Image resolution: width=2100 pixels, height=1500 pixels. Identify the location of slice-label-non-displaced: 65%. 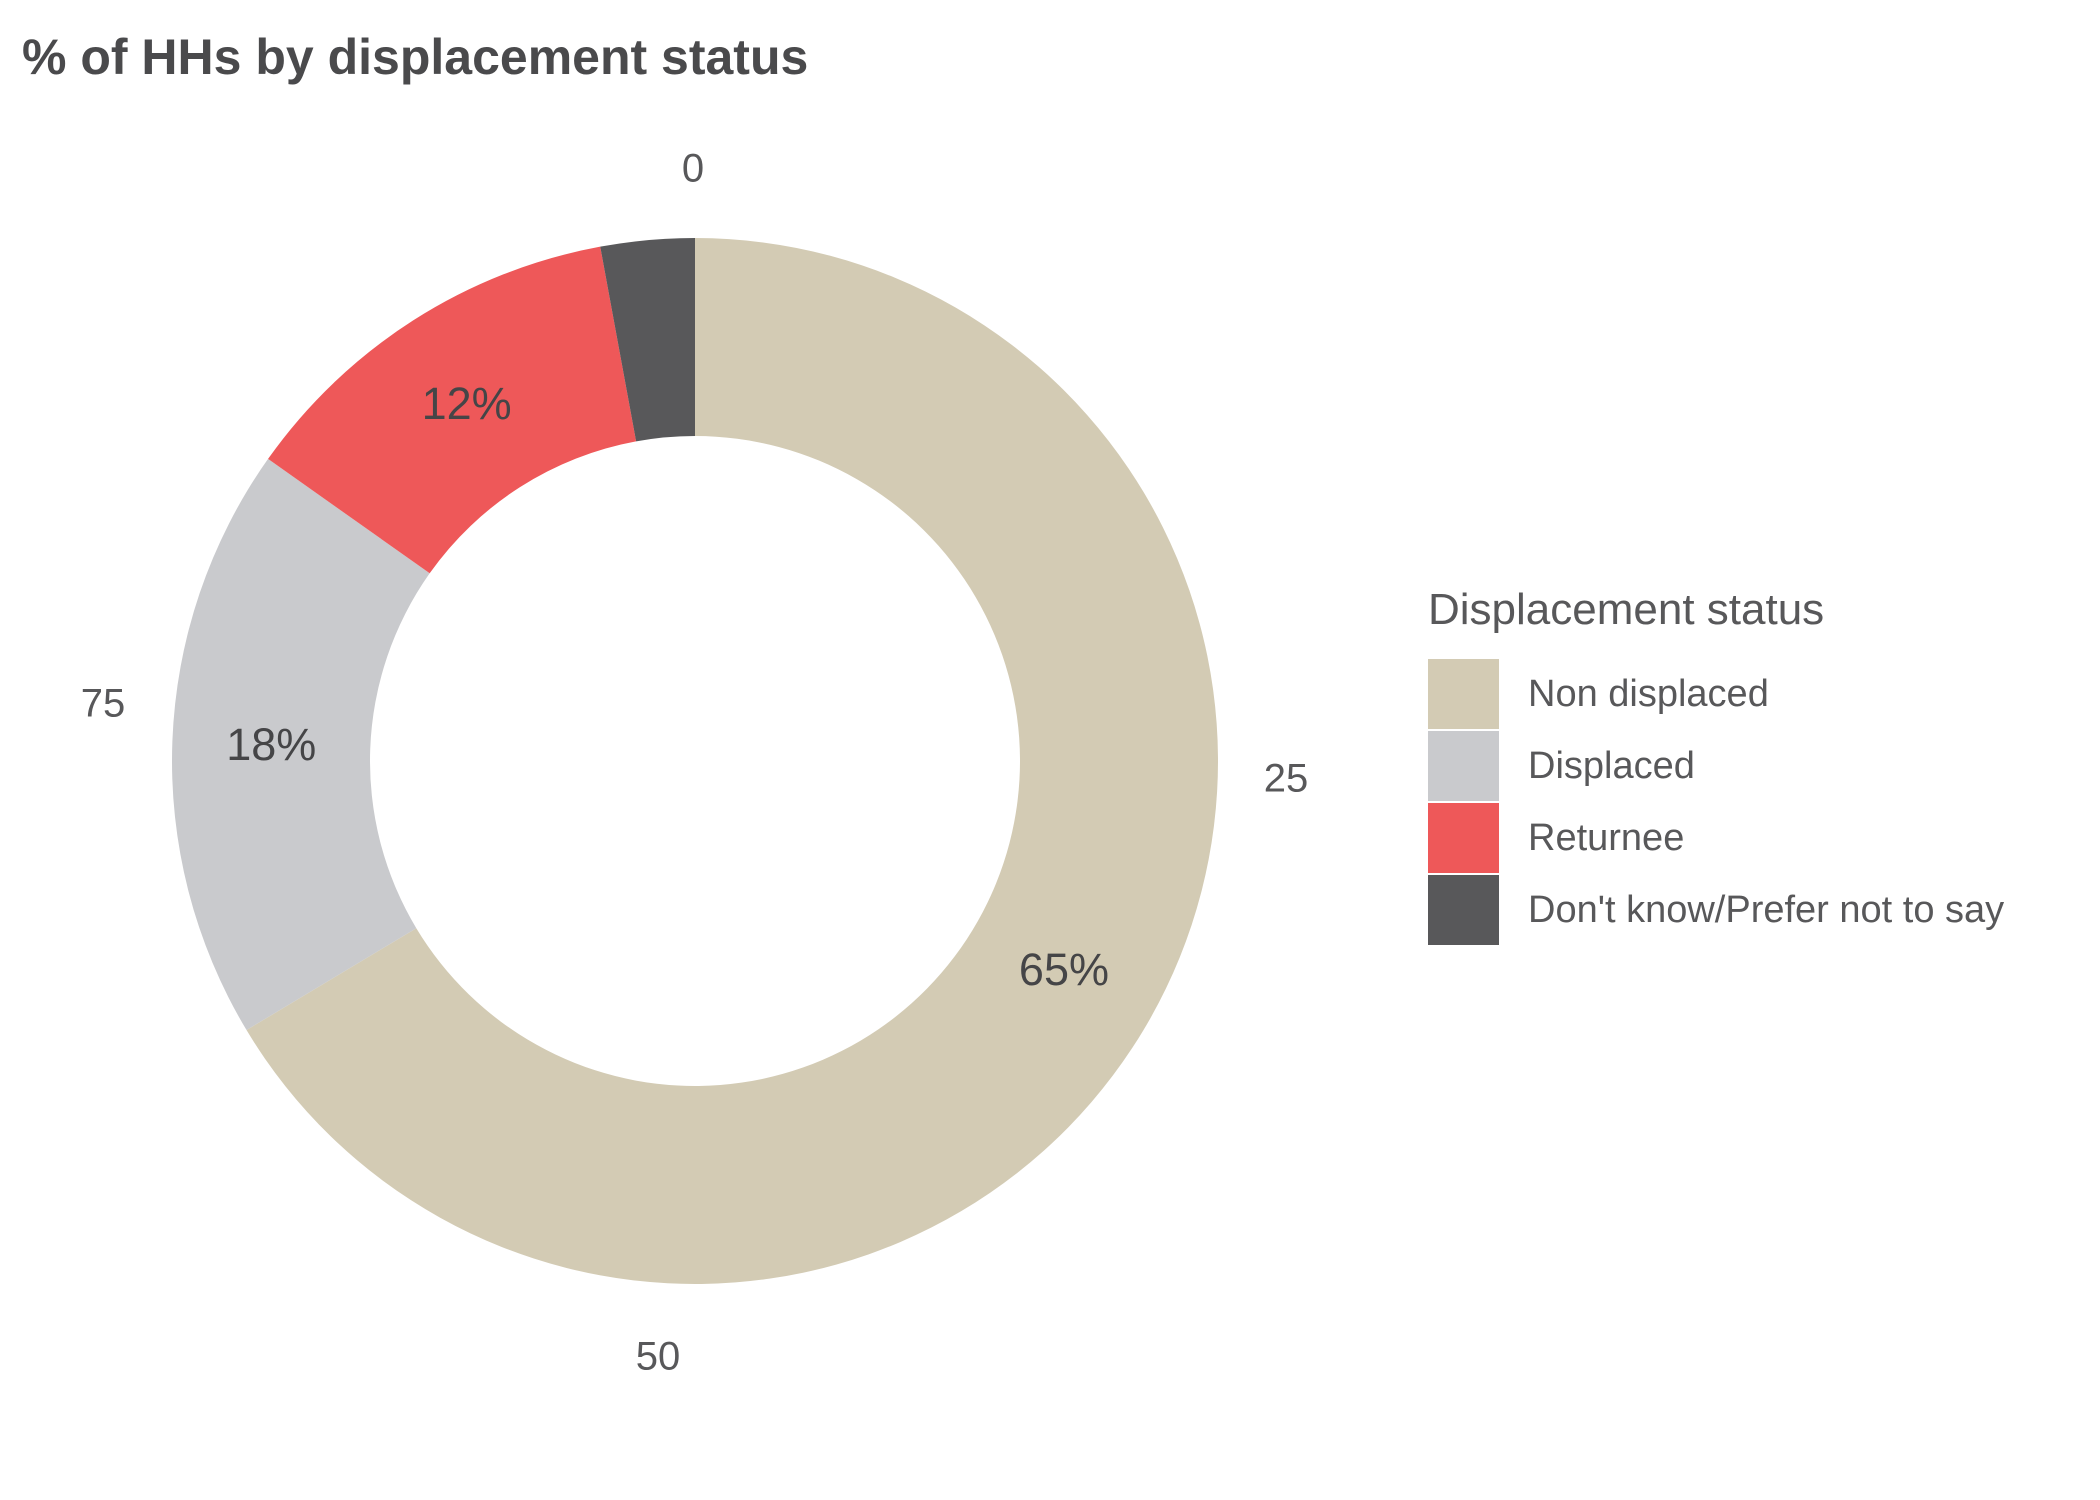
(1063, 969).